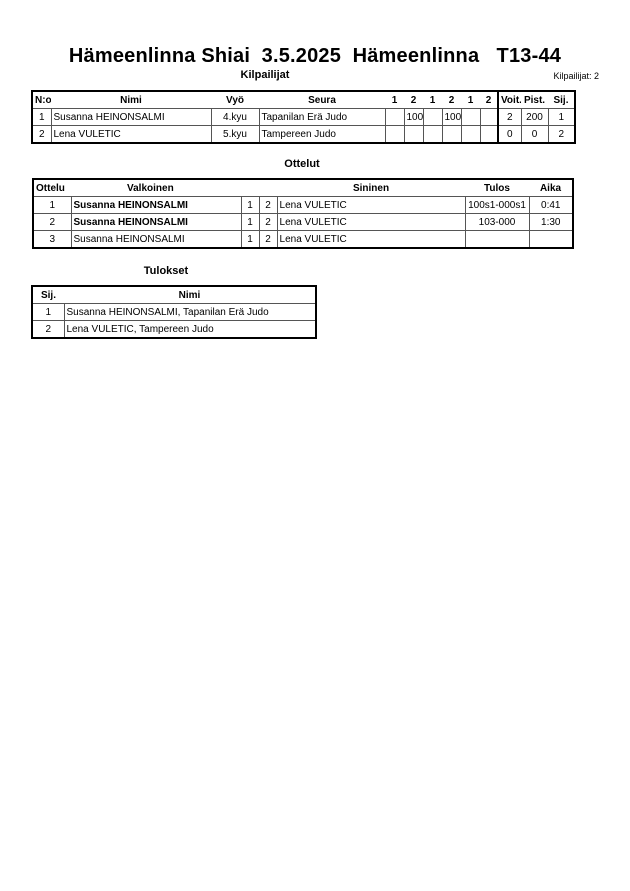  What do you see at coordinates (534, 100) in the screenshot?
I see `col-header: Pist.` at bounding box center [534, 100].